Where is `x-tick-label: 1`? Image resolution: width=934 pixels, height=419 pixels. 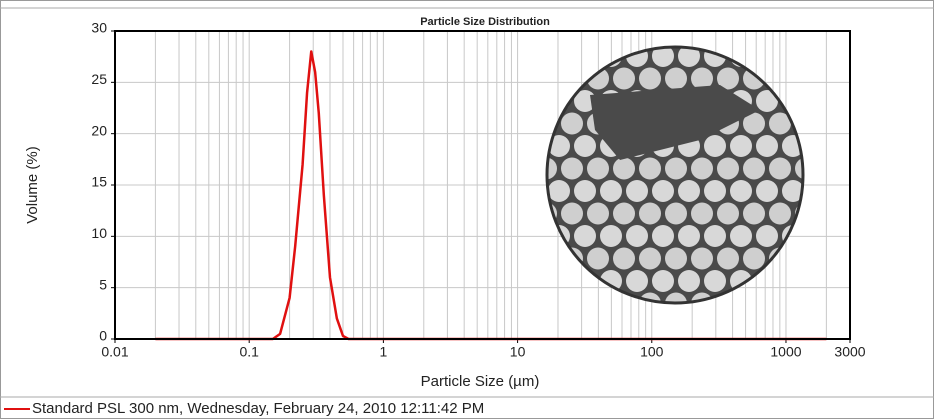 x-tick-label: 1 is located at coordinates (383, 352).